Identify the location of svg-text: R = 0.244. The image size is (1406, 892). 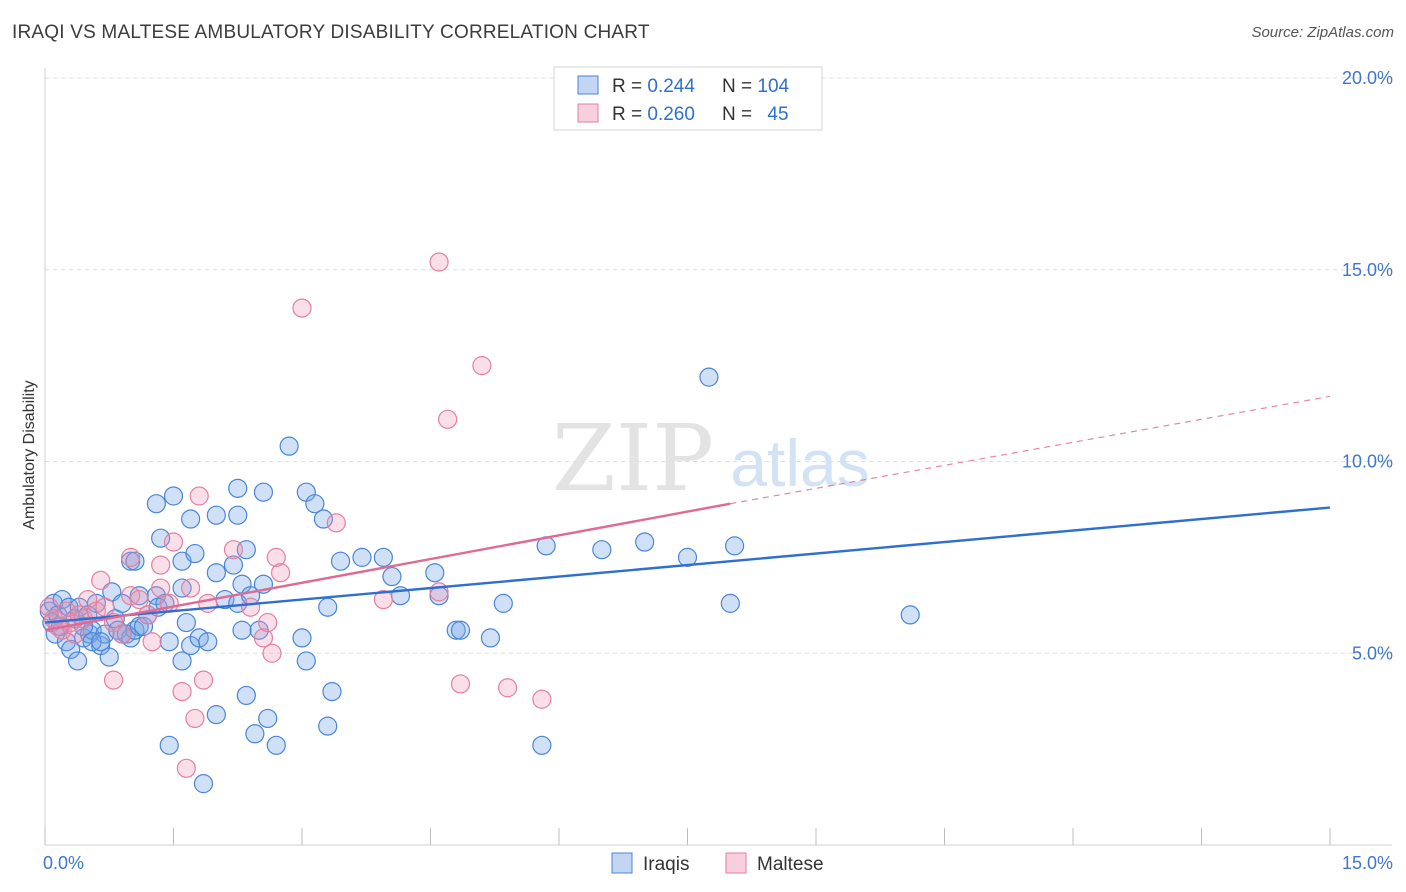
(653, 86).